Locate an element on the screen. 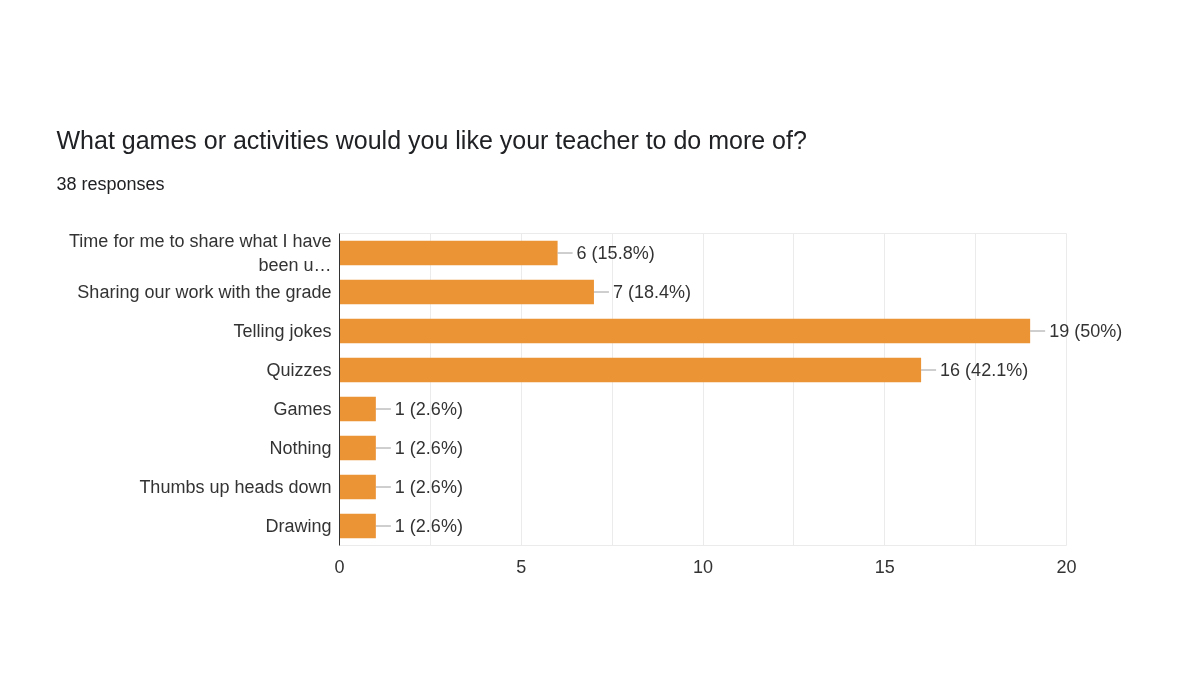 The image size is (1200, 675). y-tick-label: Thumbs up heads down is located at coordinates (235, 487).